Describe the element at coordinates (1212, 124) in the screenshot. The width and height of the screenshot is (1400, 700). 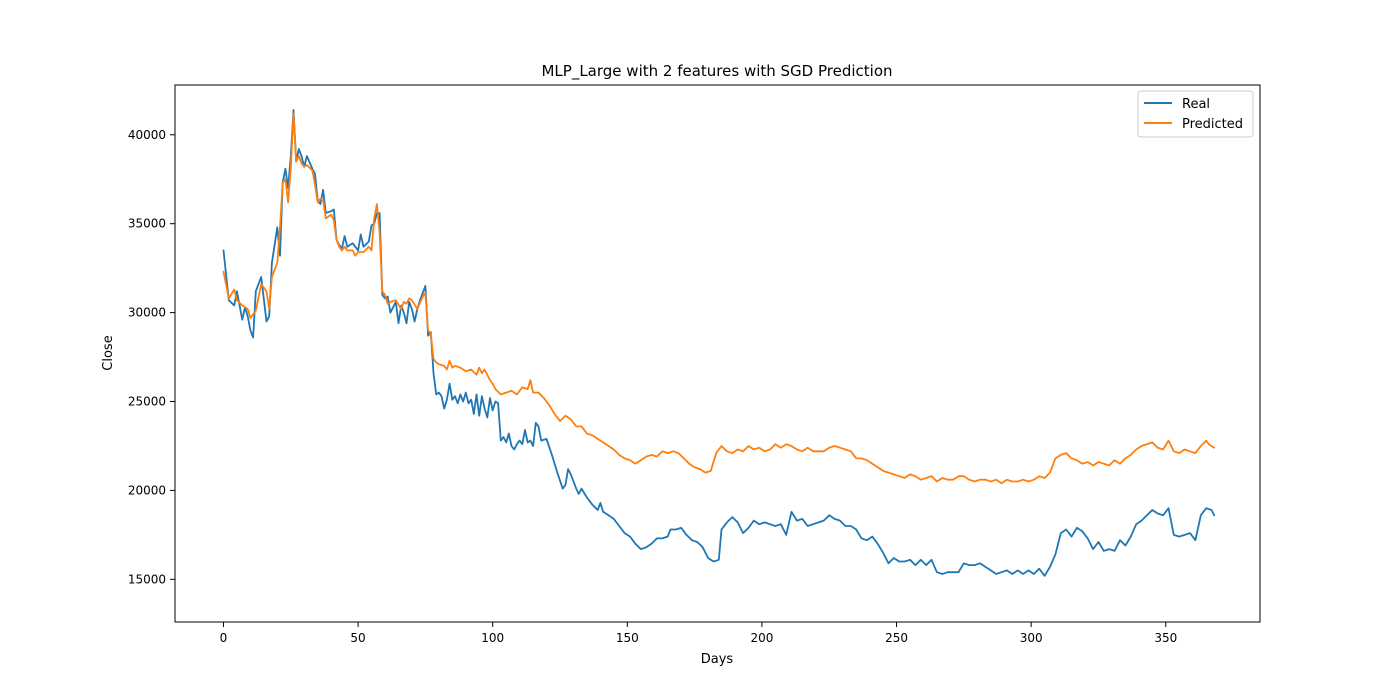
I see `legend-label-predicted: Predicted` at that location.